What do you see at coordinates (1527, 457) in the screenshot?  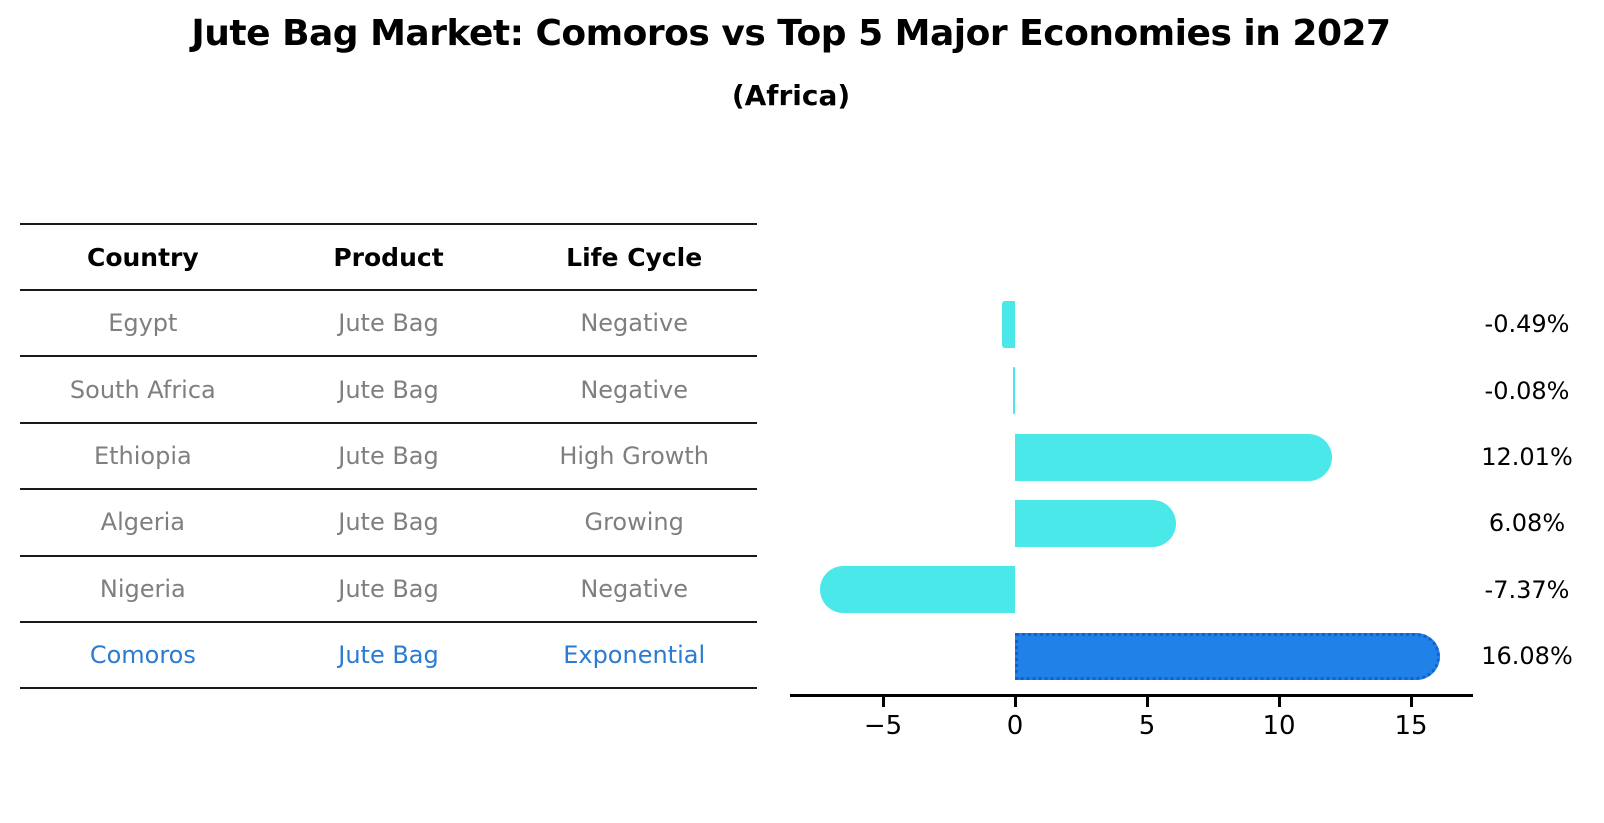 I see `value-label-ethiopia: 12.01%` at bounding box center [1527, 457].